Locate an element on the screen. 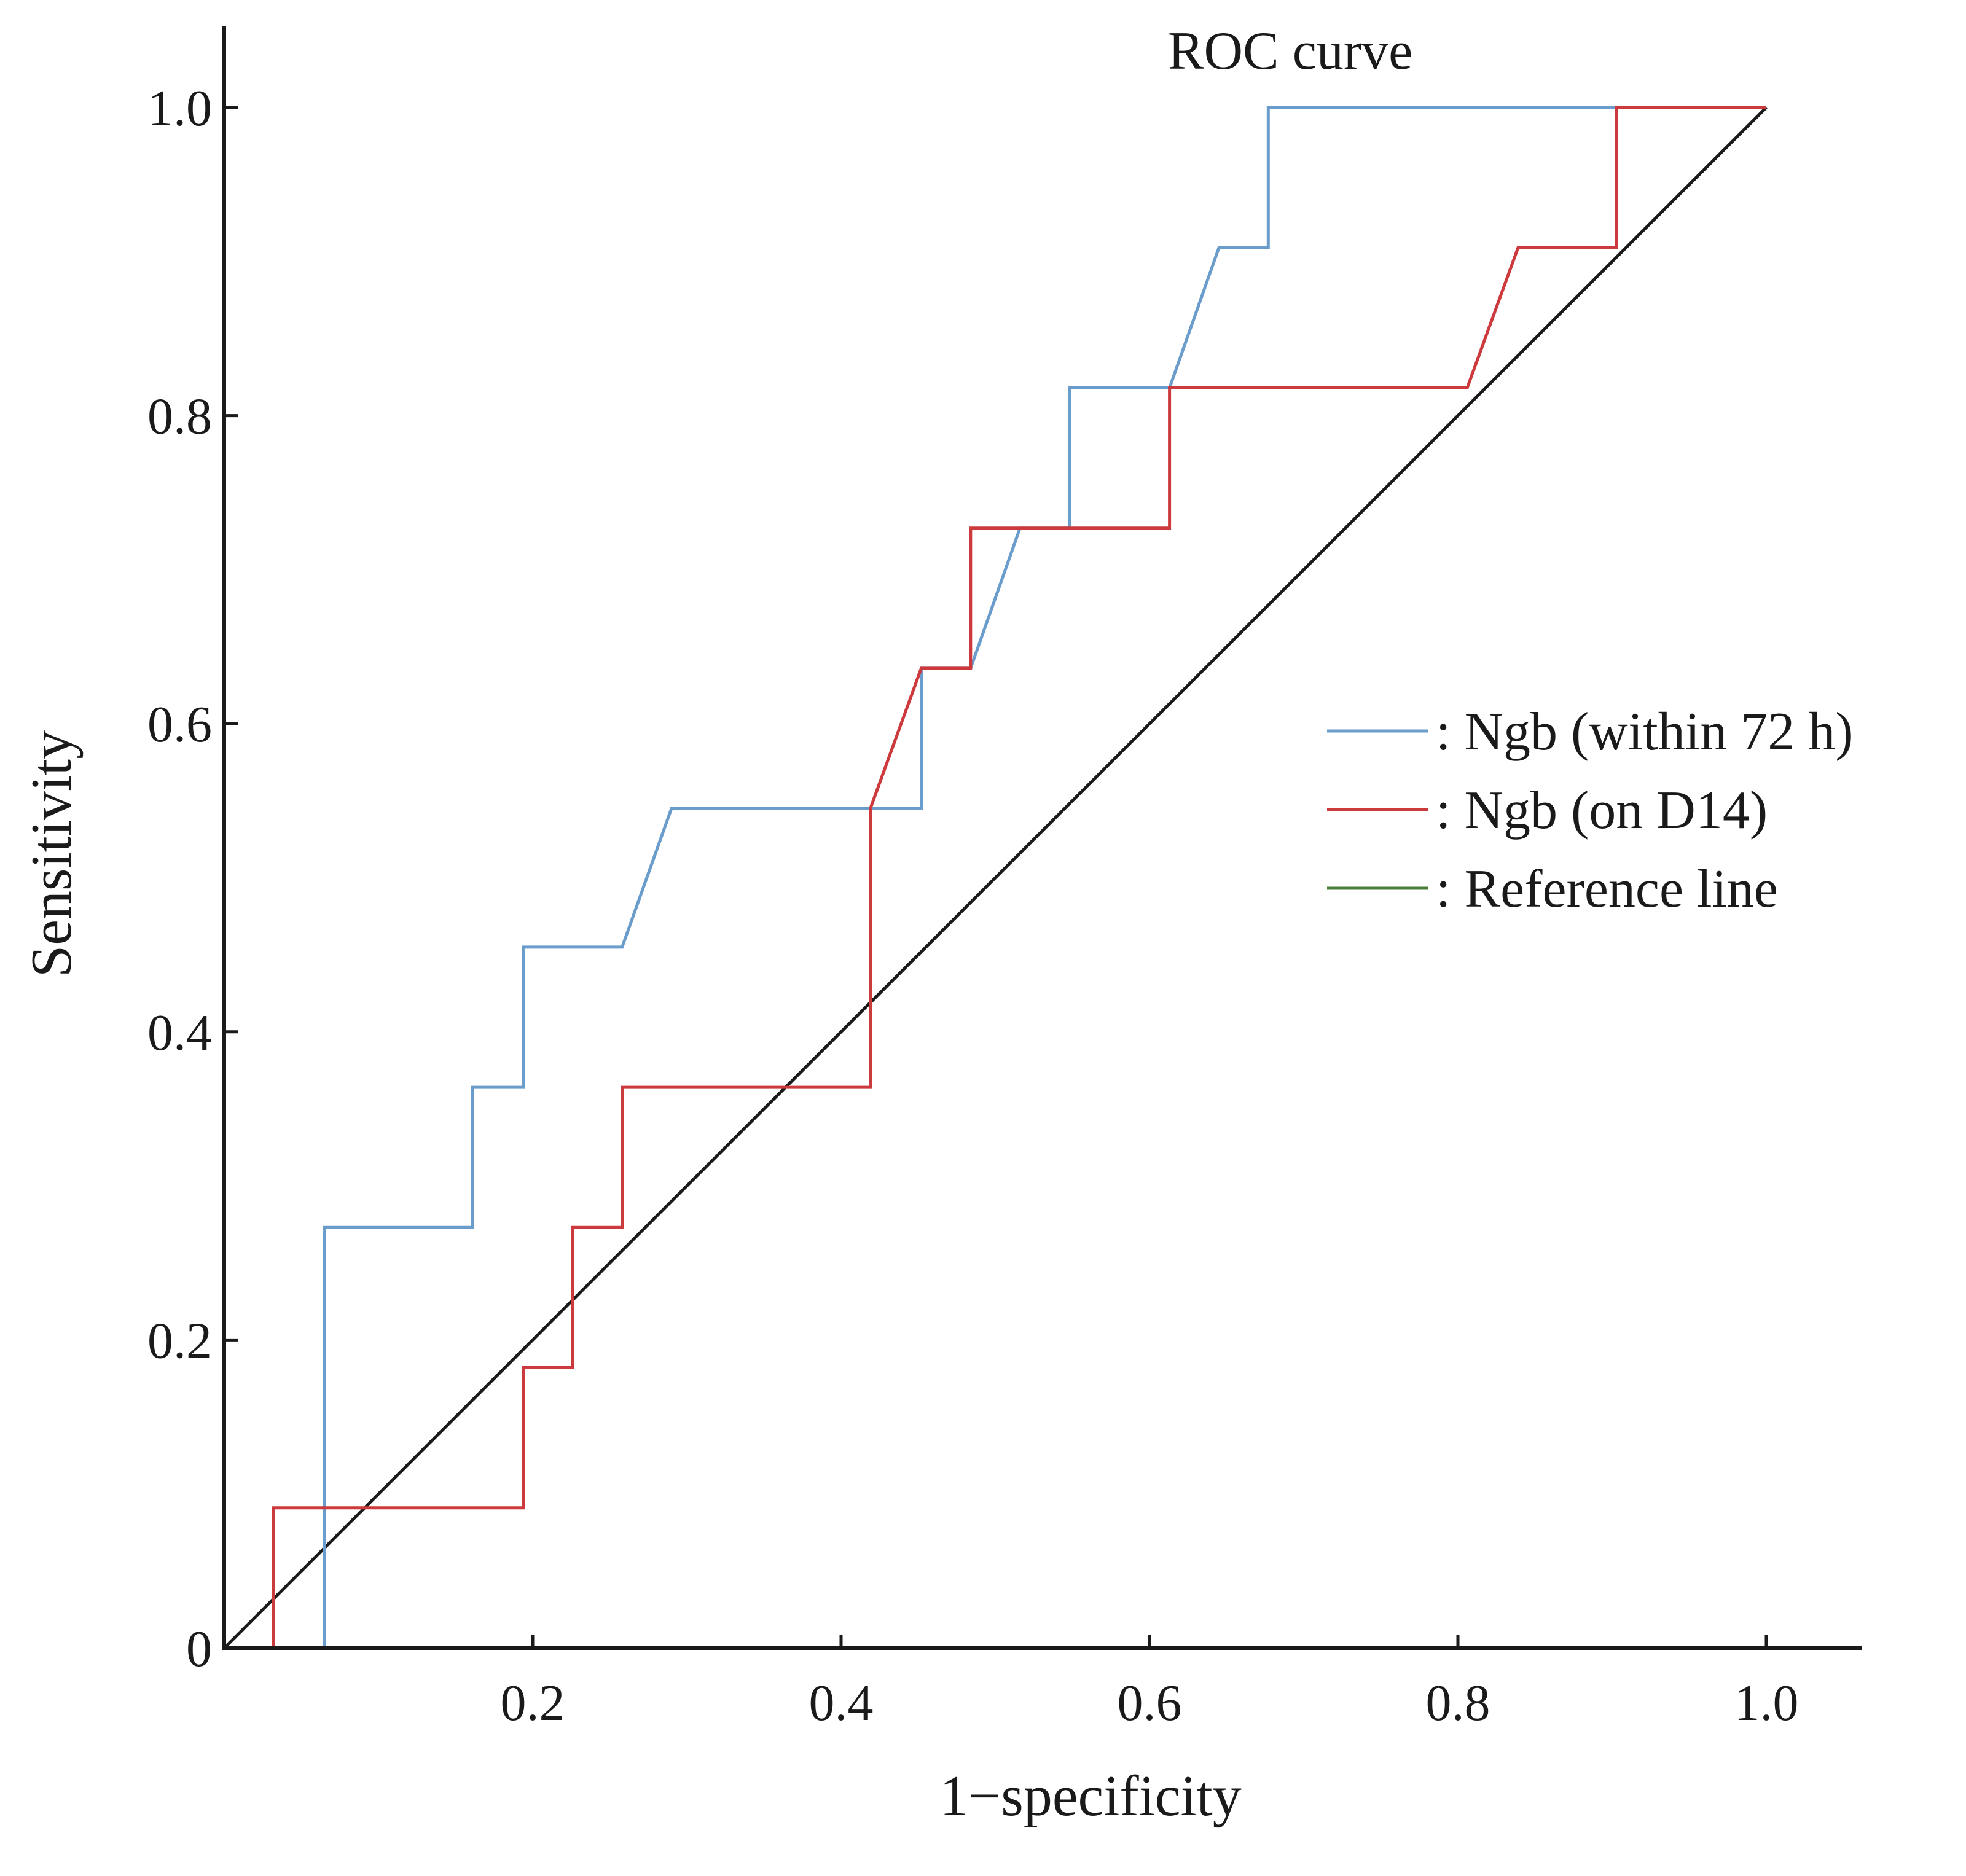 This screenshot has height=1876, width=1966. legend-label: : Ngb (on D14) is located at coordinates (1602, 811).